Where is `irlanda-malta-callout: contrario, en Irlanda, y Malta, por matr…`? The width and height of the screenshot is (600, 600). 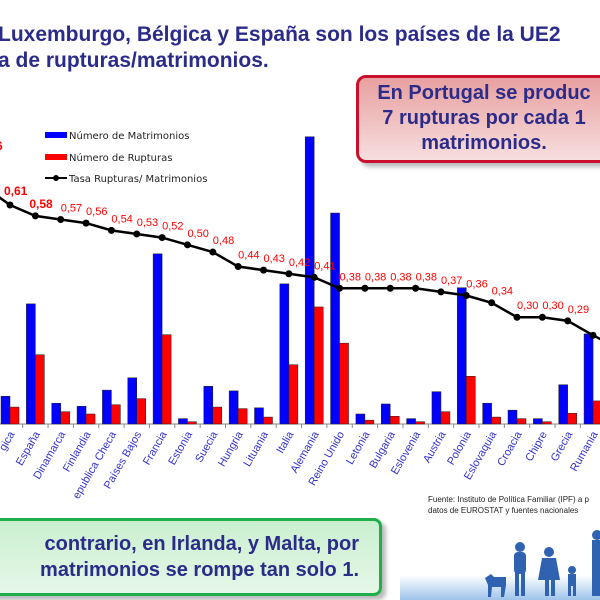
irlanda-malta-callout: contrario, en Irlanda, y Malta, por matr… is located at coordinates (191, 557).